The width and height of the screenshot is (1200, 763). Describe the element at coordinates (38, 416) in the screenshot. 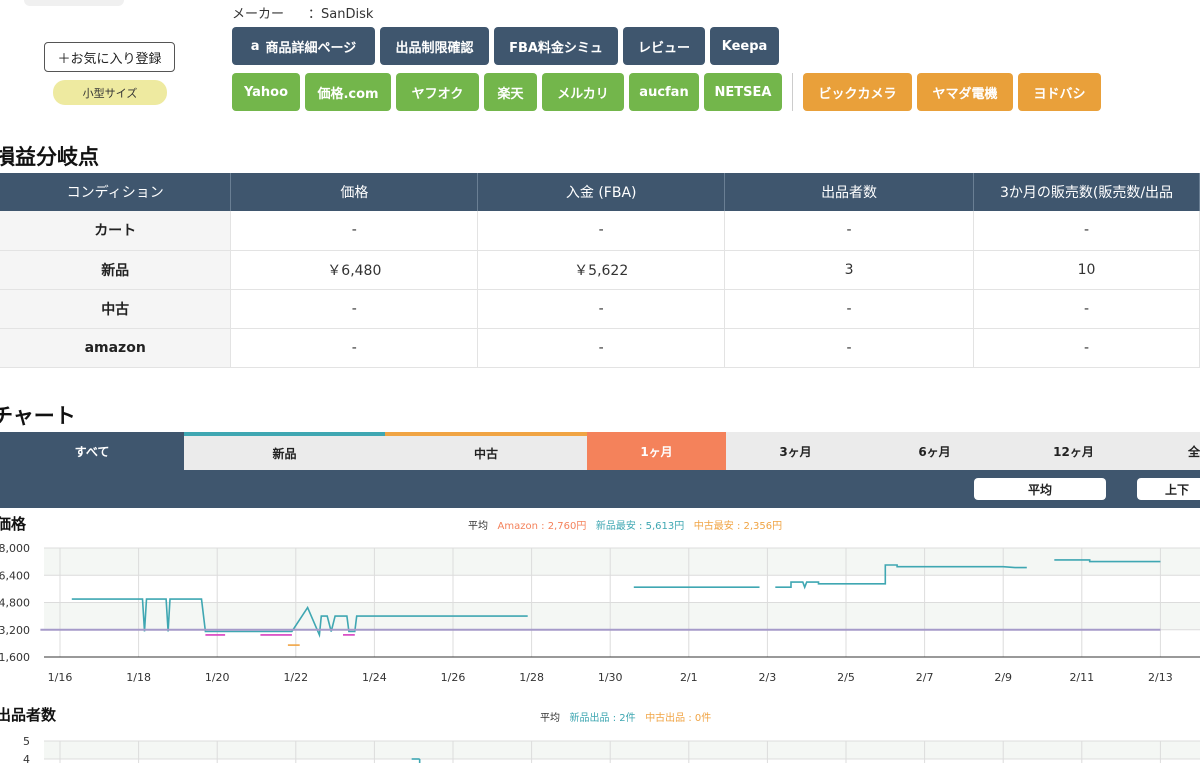

I see `chart-section-title: チャート` at that location.